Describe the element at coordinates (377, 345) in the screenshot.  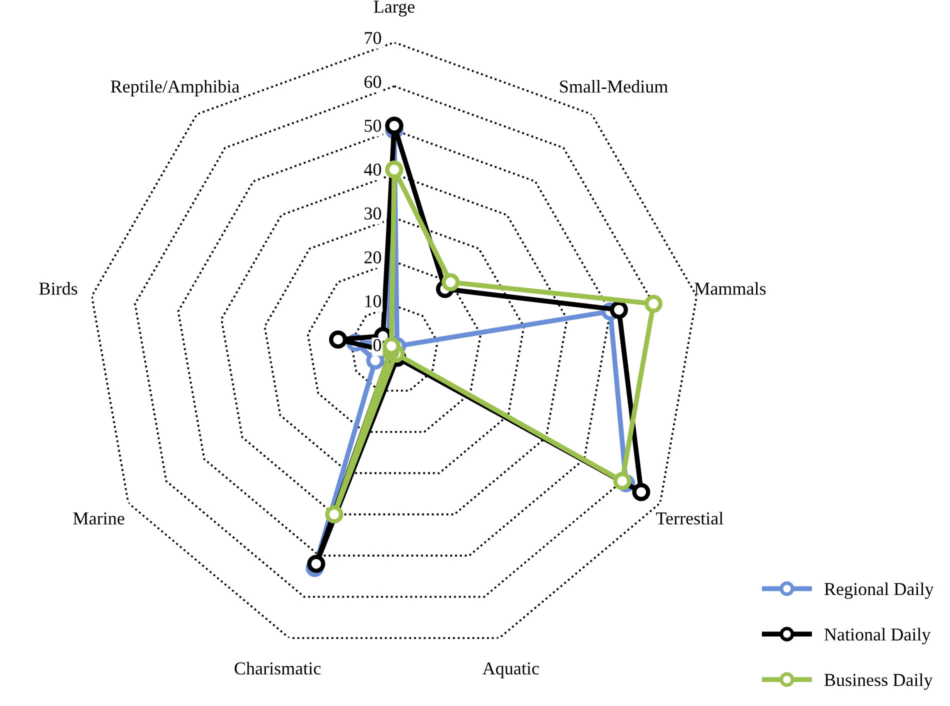
I see `y-tick-label: 0` at that location.